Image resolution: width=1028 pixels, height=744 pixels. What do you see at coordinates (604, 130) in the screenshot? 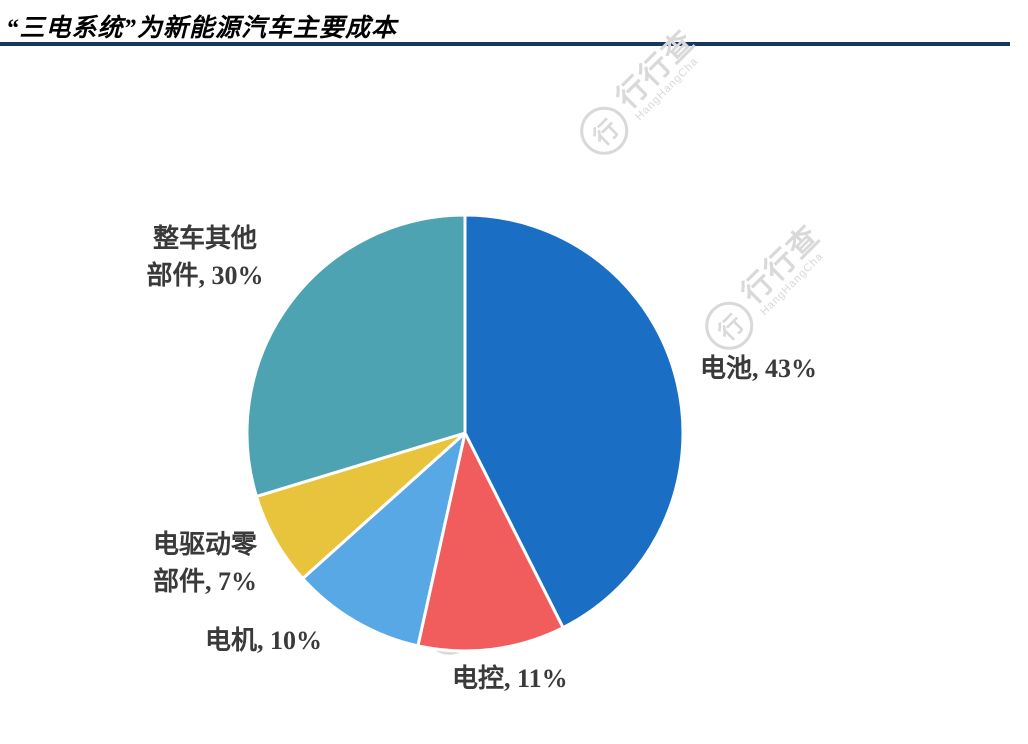
I see `watermark-logo-icon: 行` at bounding box center [604, 130].